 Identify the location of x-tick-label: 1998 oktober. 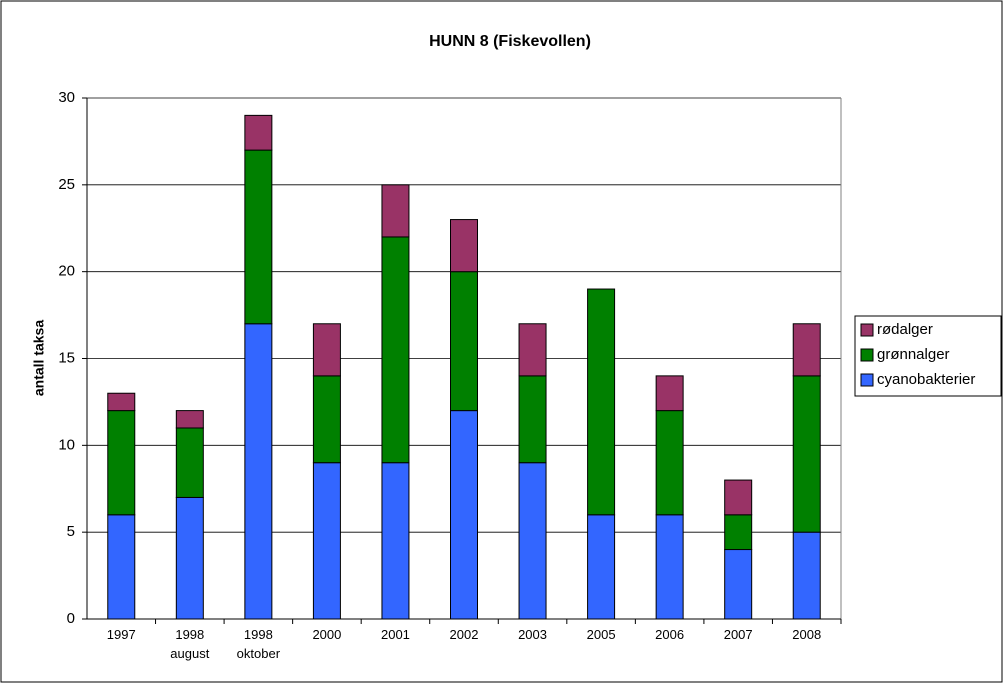
(259, 644).